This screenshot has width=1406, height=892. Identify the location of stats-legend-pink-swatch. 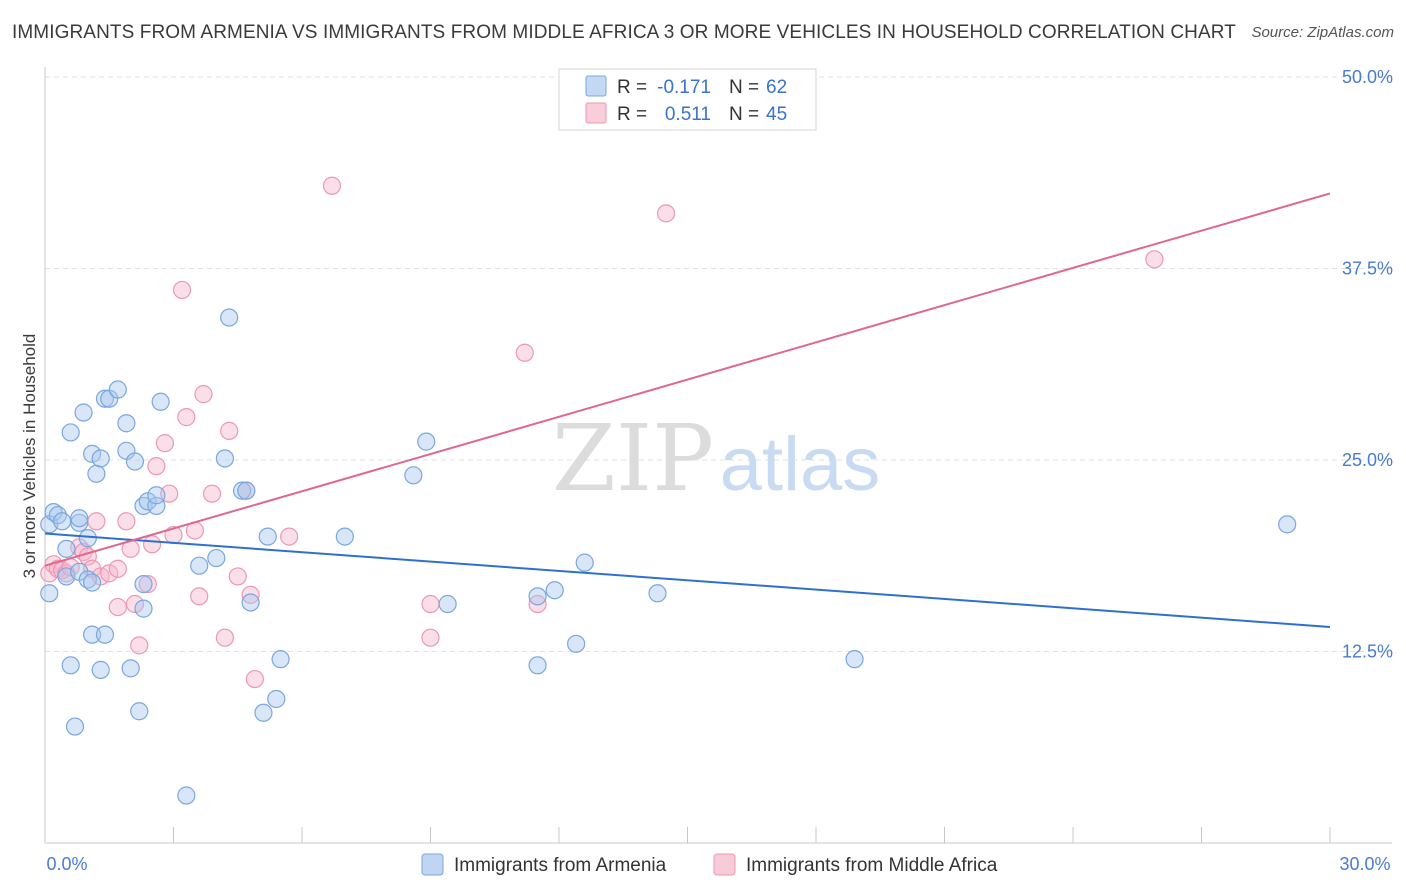
(596, 113).